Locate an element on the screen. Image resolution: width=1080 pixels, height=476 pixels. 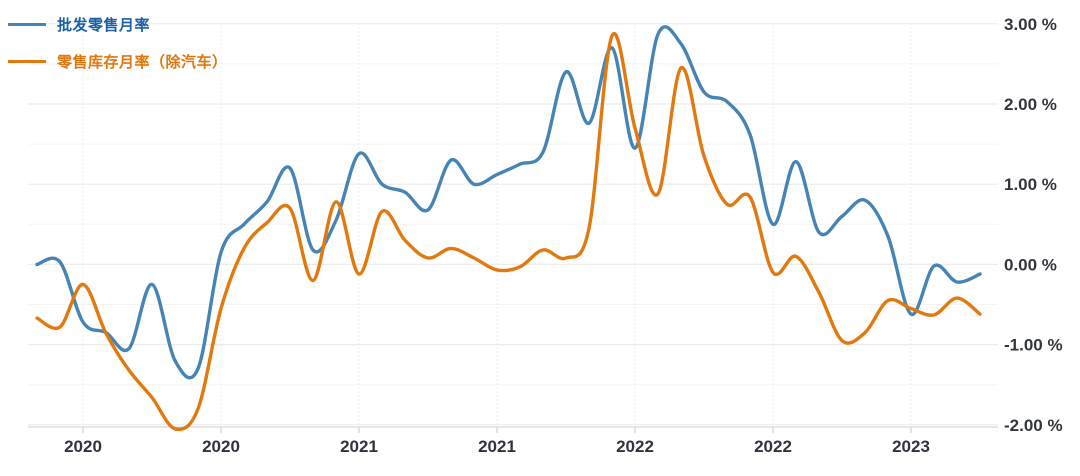
x-axis-labels: 2020 2020 2021 2021 2022 2022 2023 is located at coordinates (497, 446).